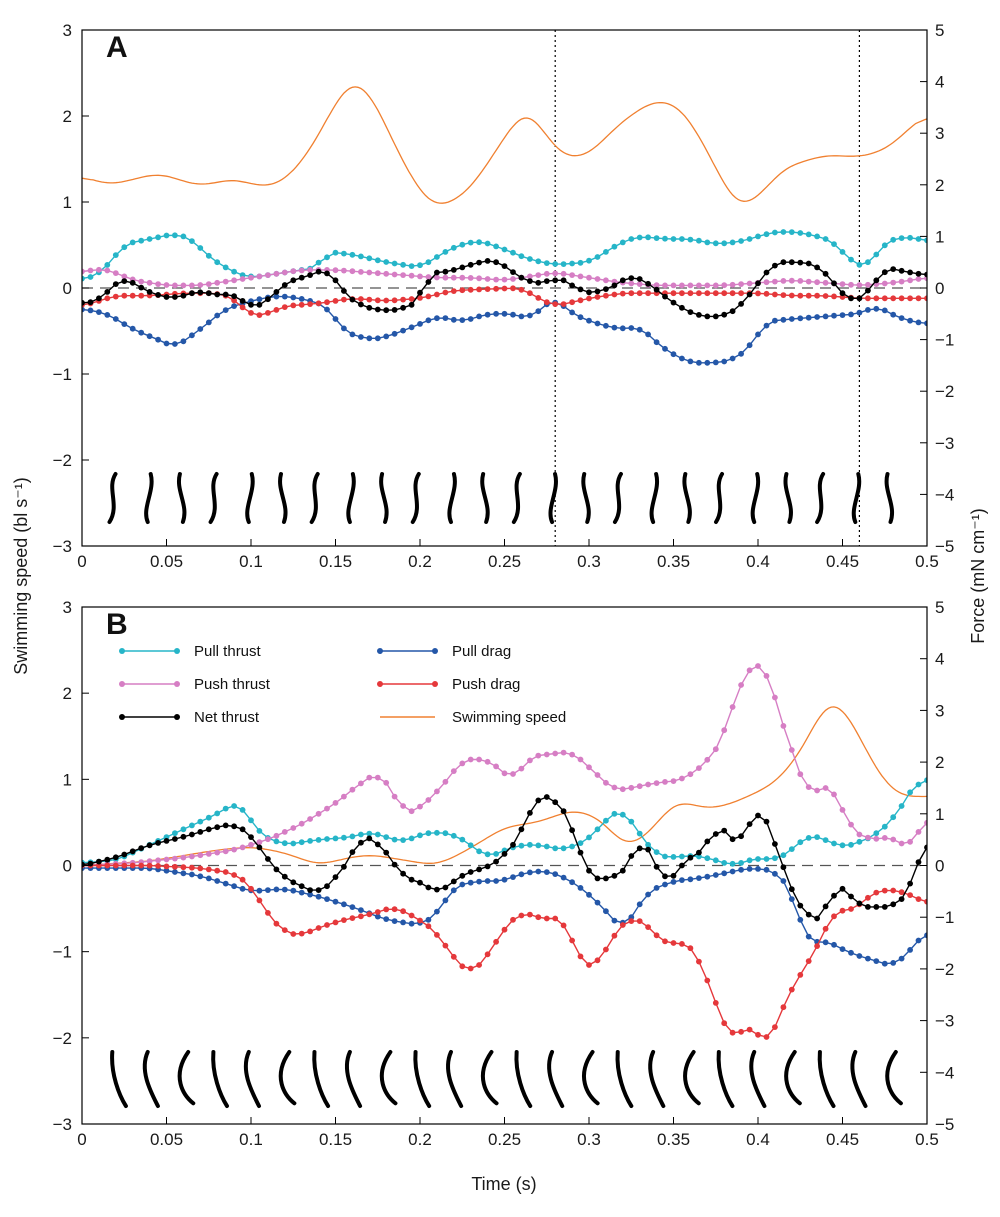 Image resolution: width=1000 pixels, height=1217 pixels. I want to click on panel-b-right-tick-label-6: 0, so click(939, 866).